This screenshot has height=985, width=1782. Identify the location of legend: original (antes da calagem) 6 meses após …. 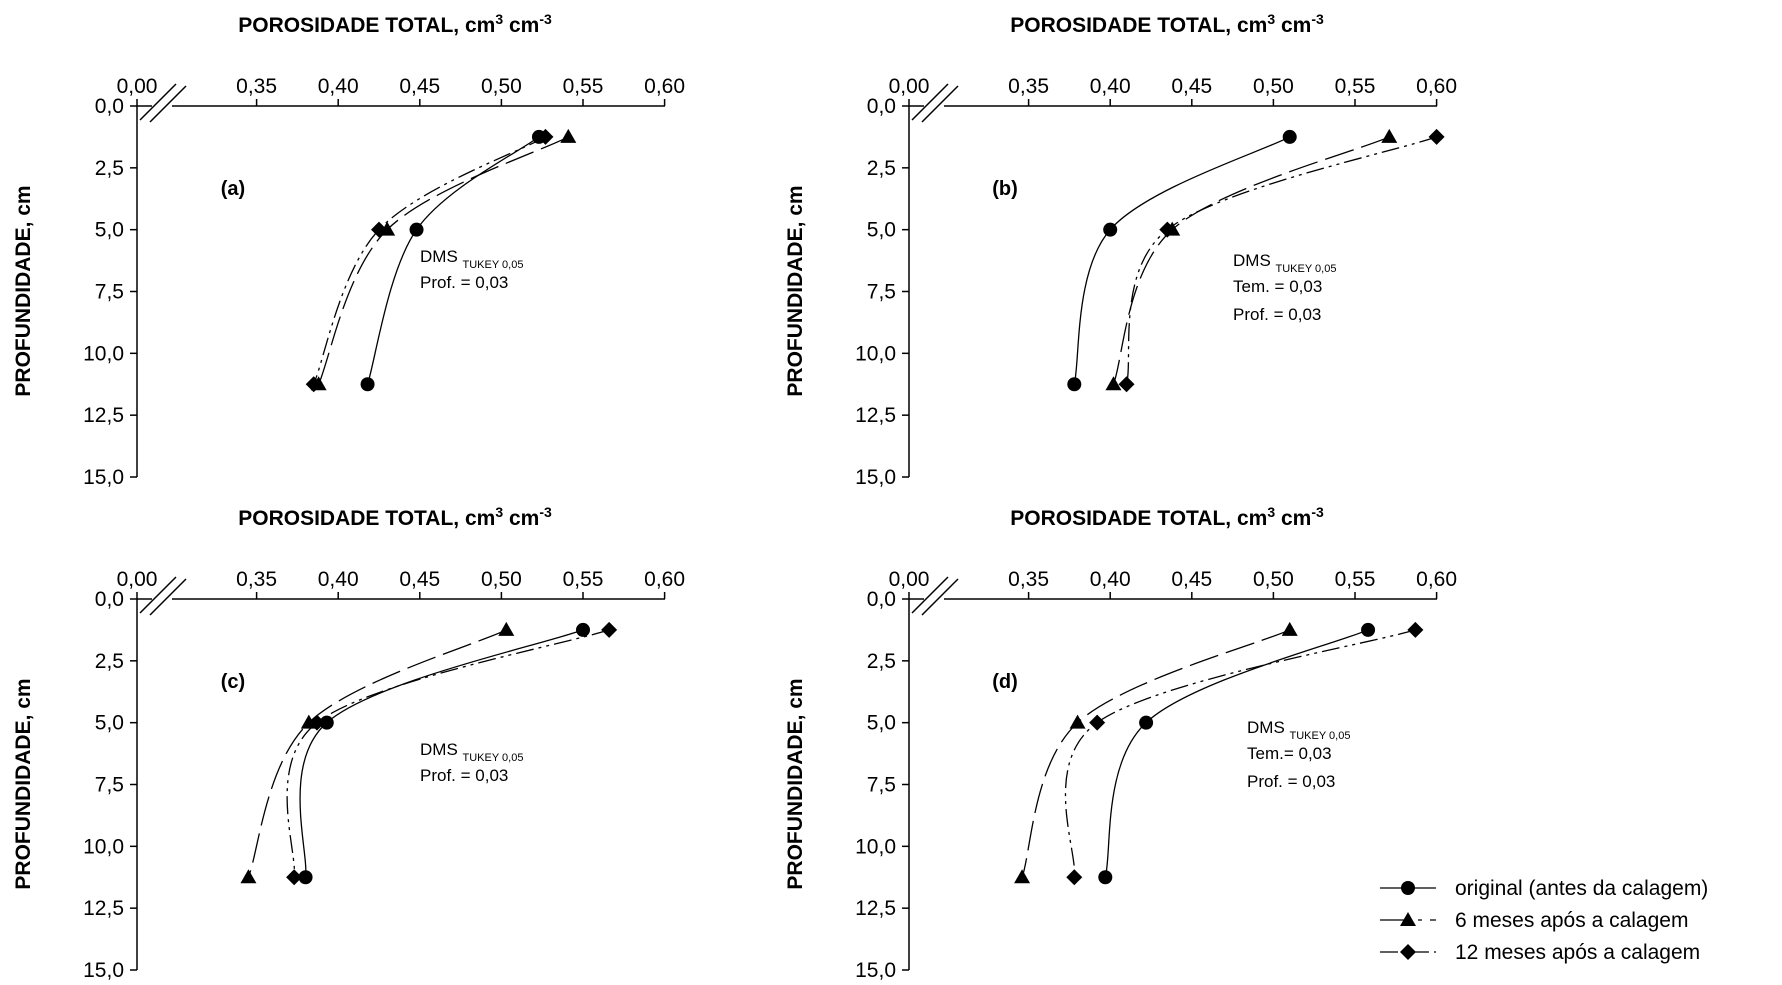
(1544, 920).